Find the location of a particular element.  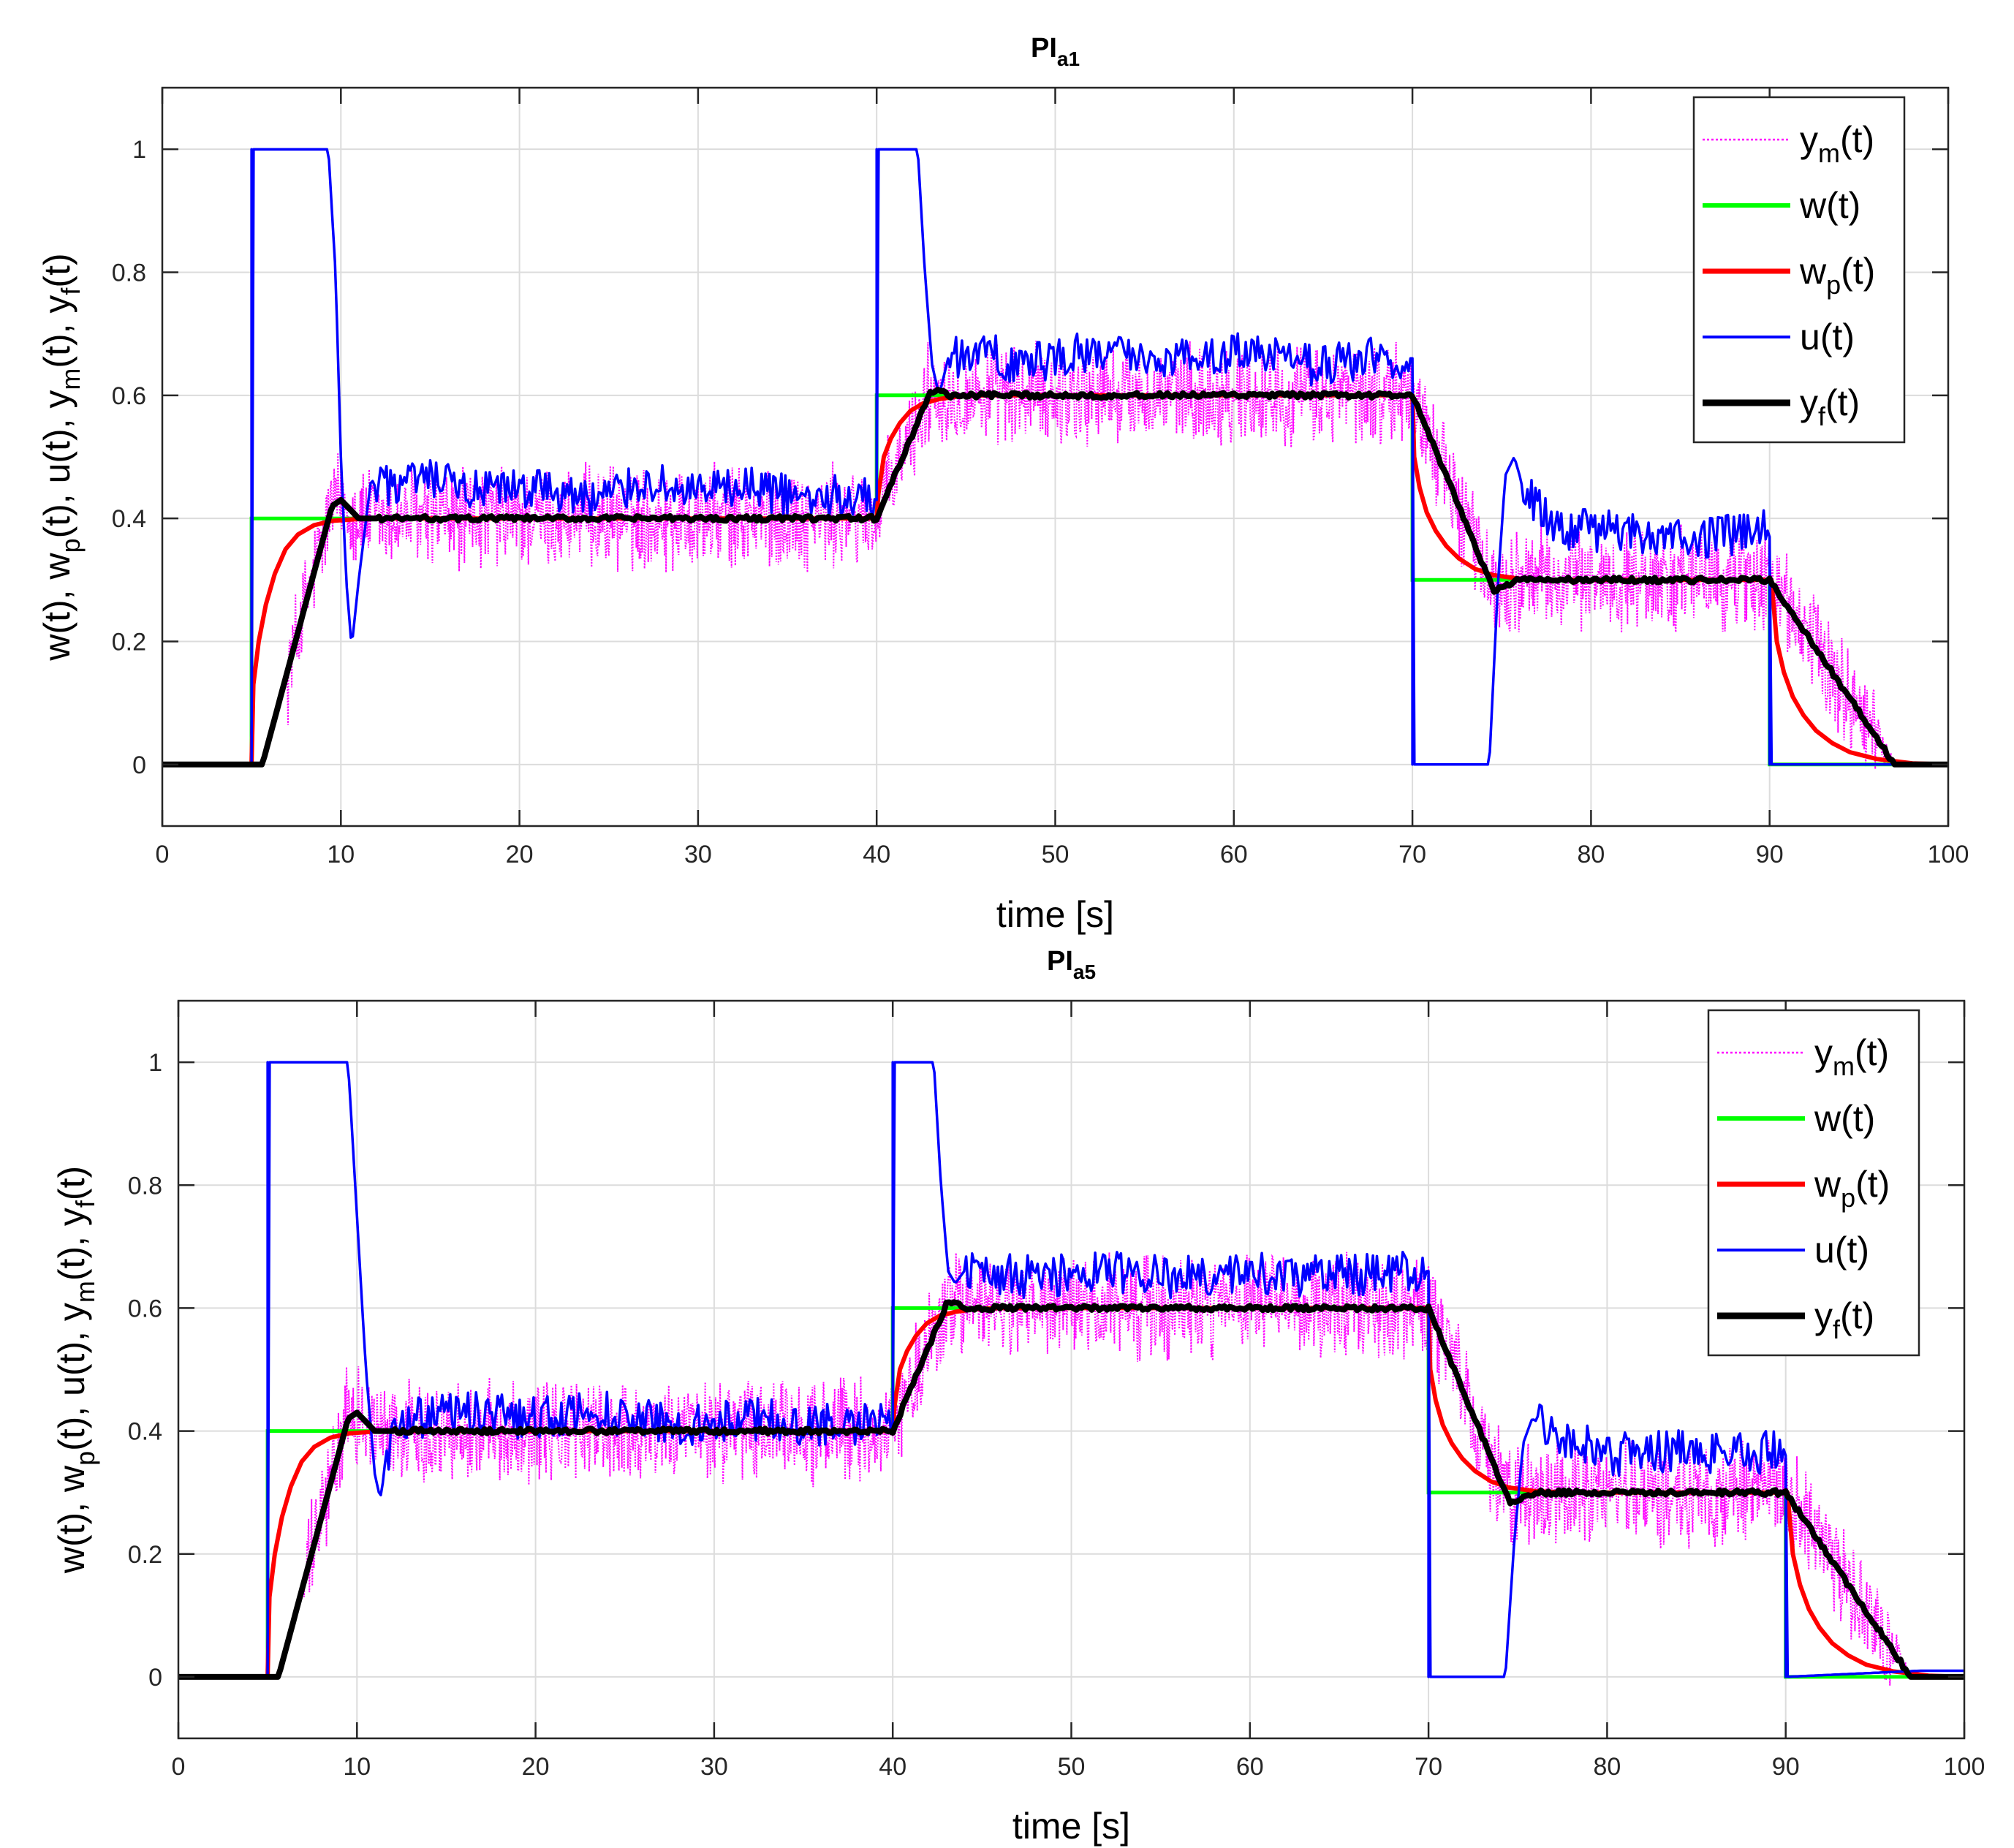

chart-title: PIa5 is located at coordinates (1071, 964).